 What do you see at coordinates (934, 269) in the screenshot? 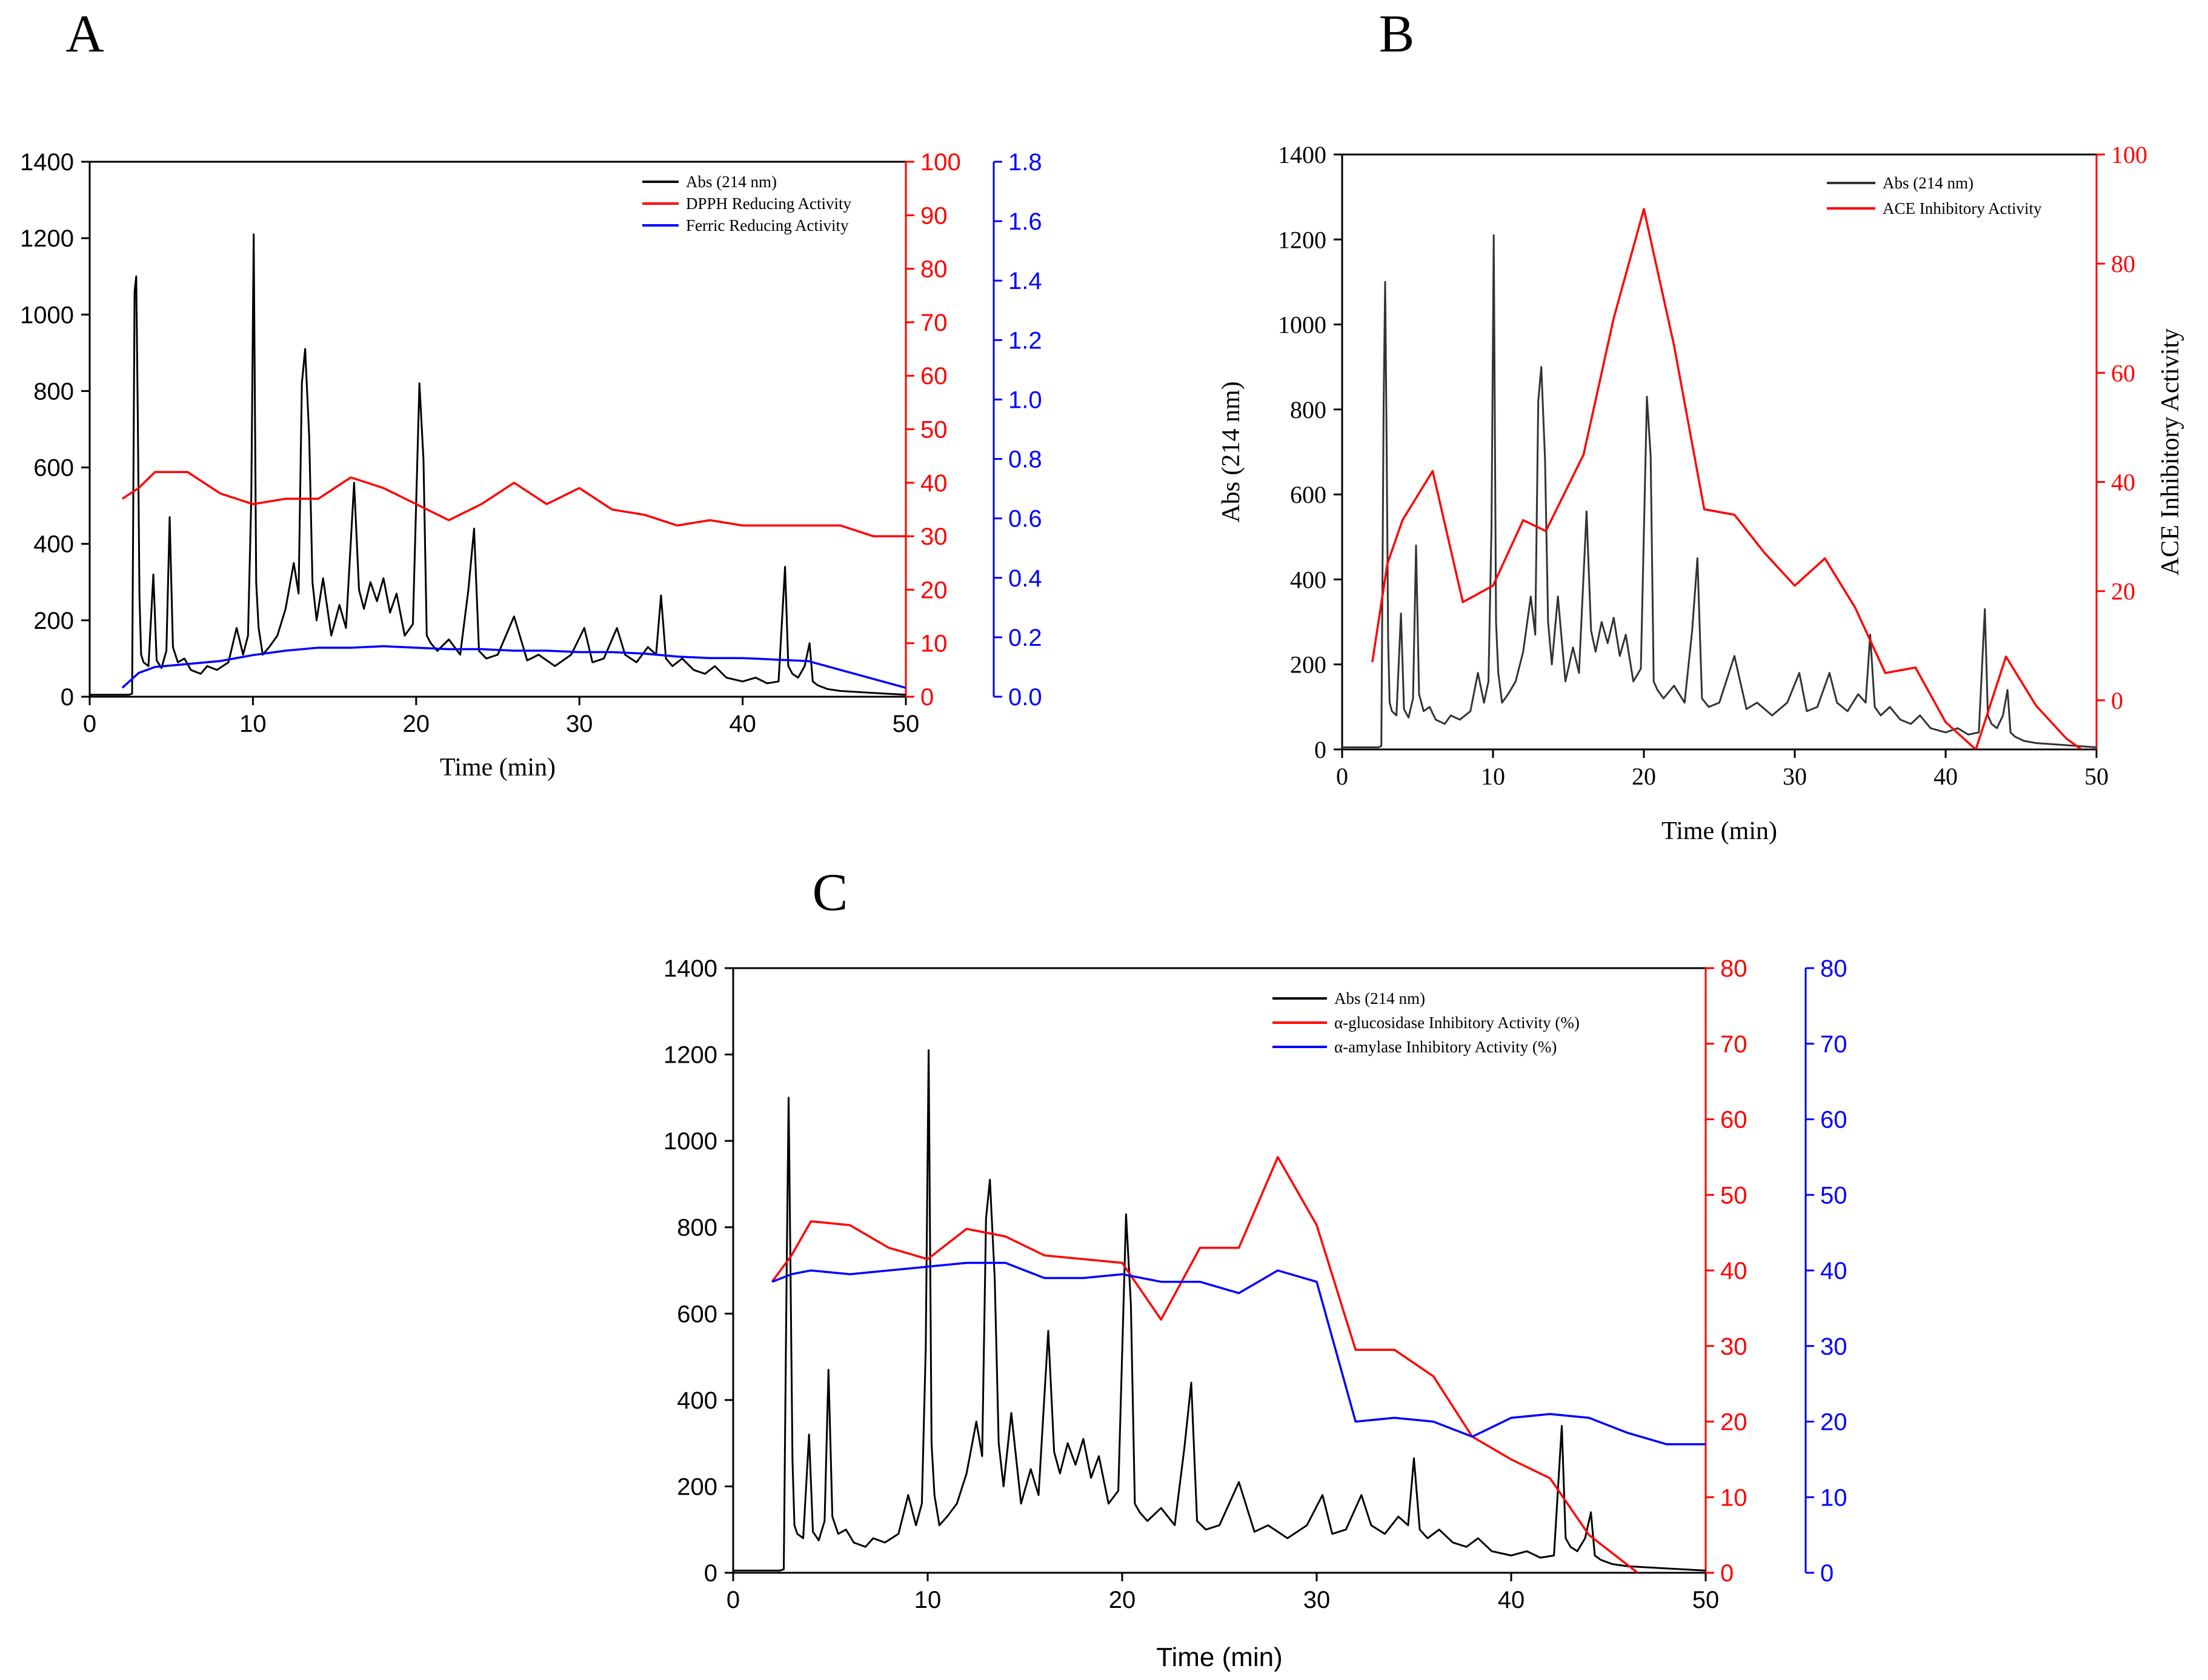
I see `y-tick-label-dpph: 80` at bounding box center [934, 269].